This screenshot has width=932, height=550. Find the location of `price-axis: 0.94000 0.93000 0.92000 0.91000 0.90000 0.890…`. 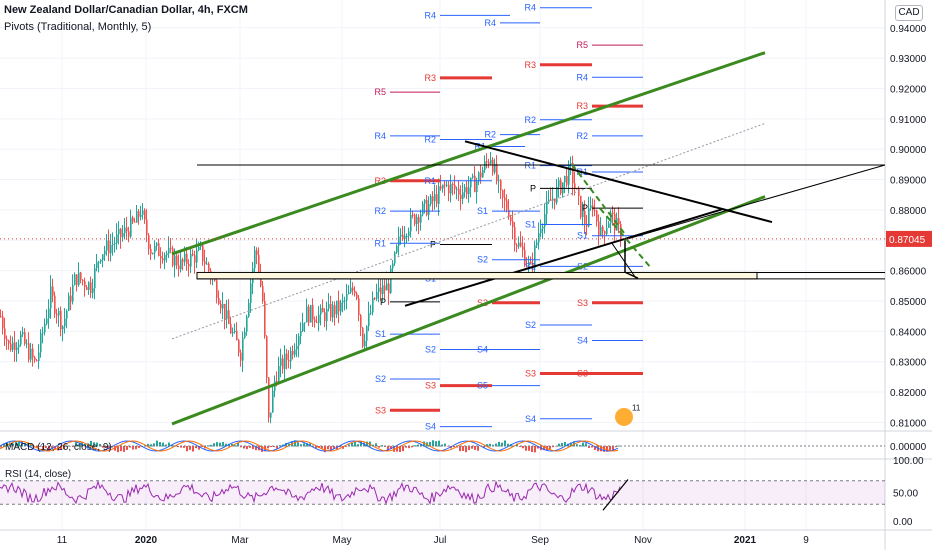

price-axis: 0.94000 0.93000 0.92000 0.91000 0.90000 0.890… is located at coordinates (909, 227).